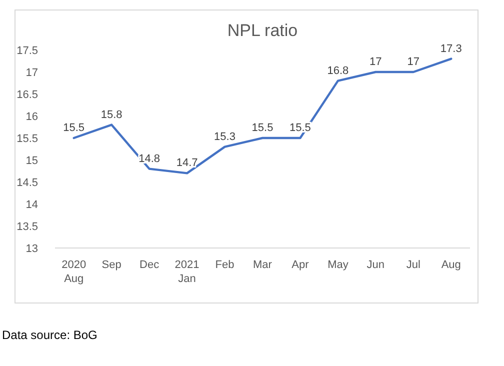  I want to click on data-label: 14.7, so click(187, 163).